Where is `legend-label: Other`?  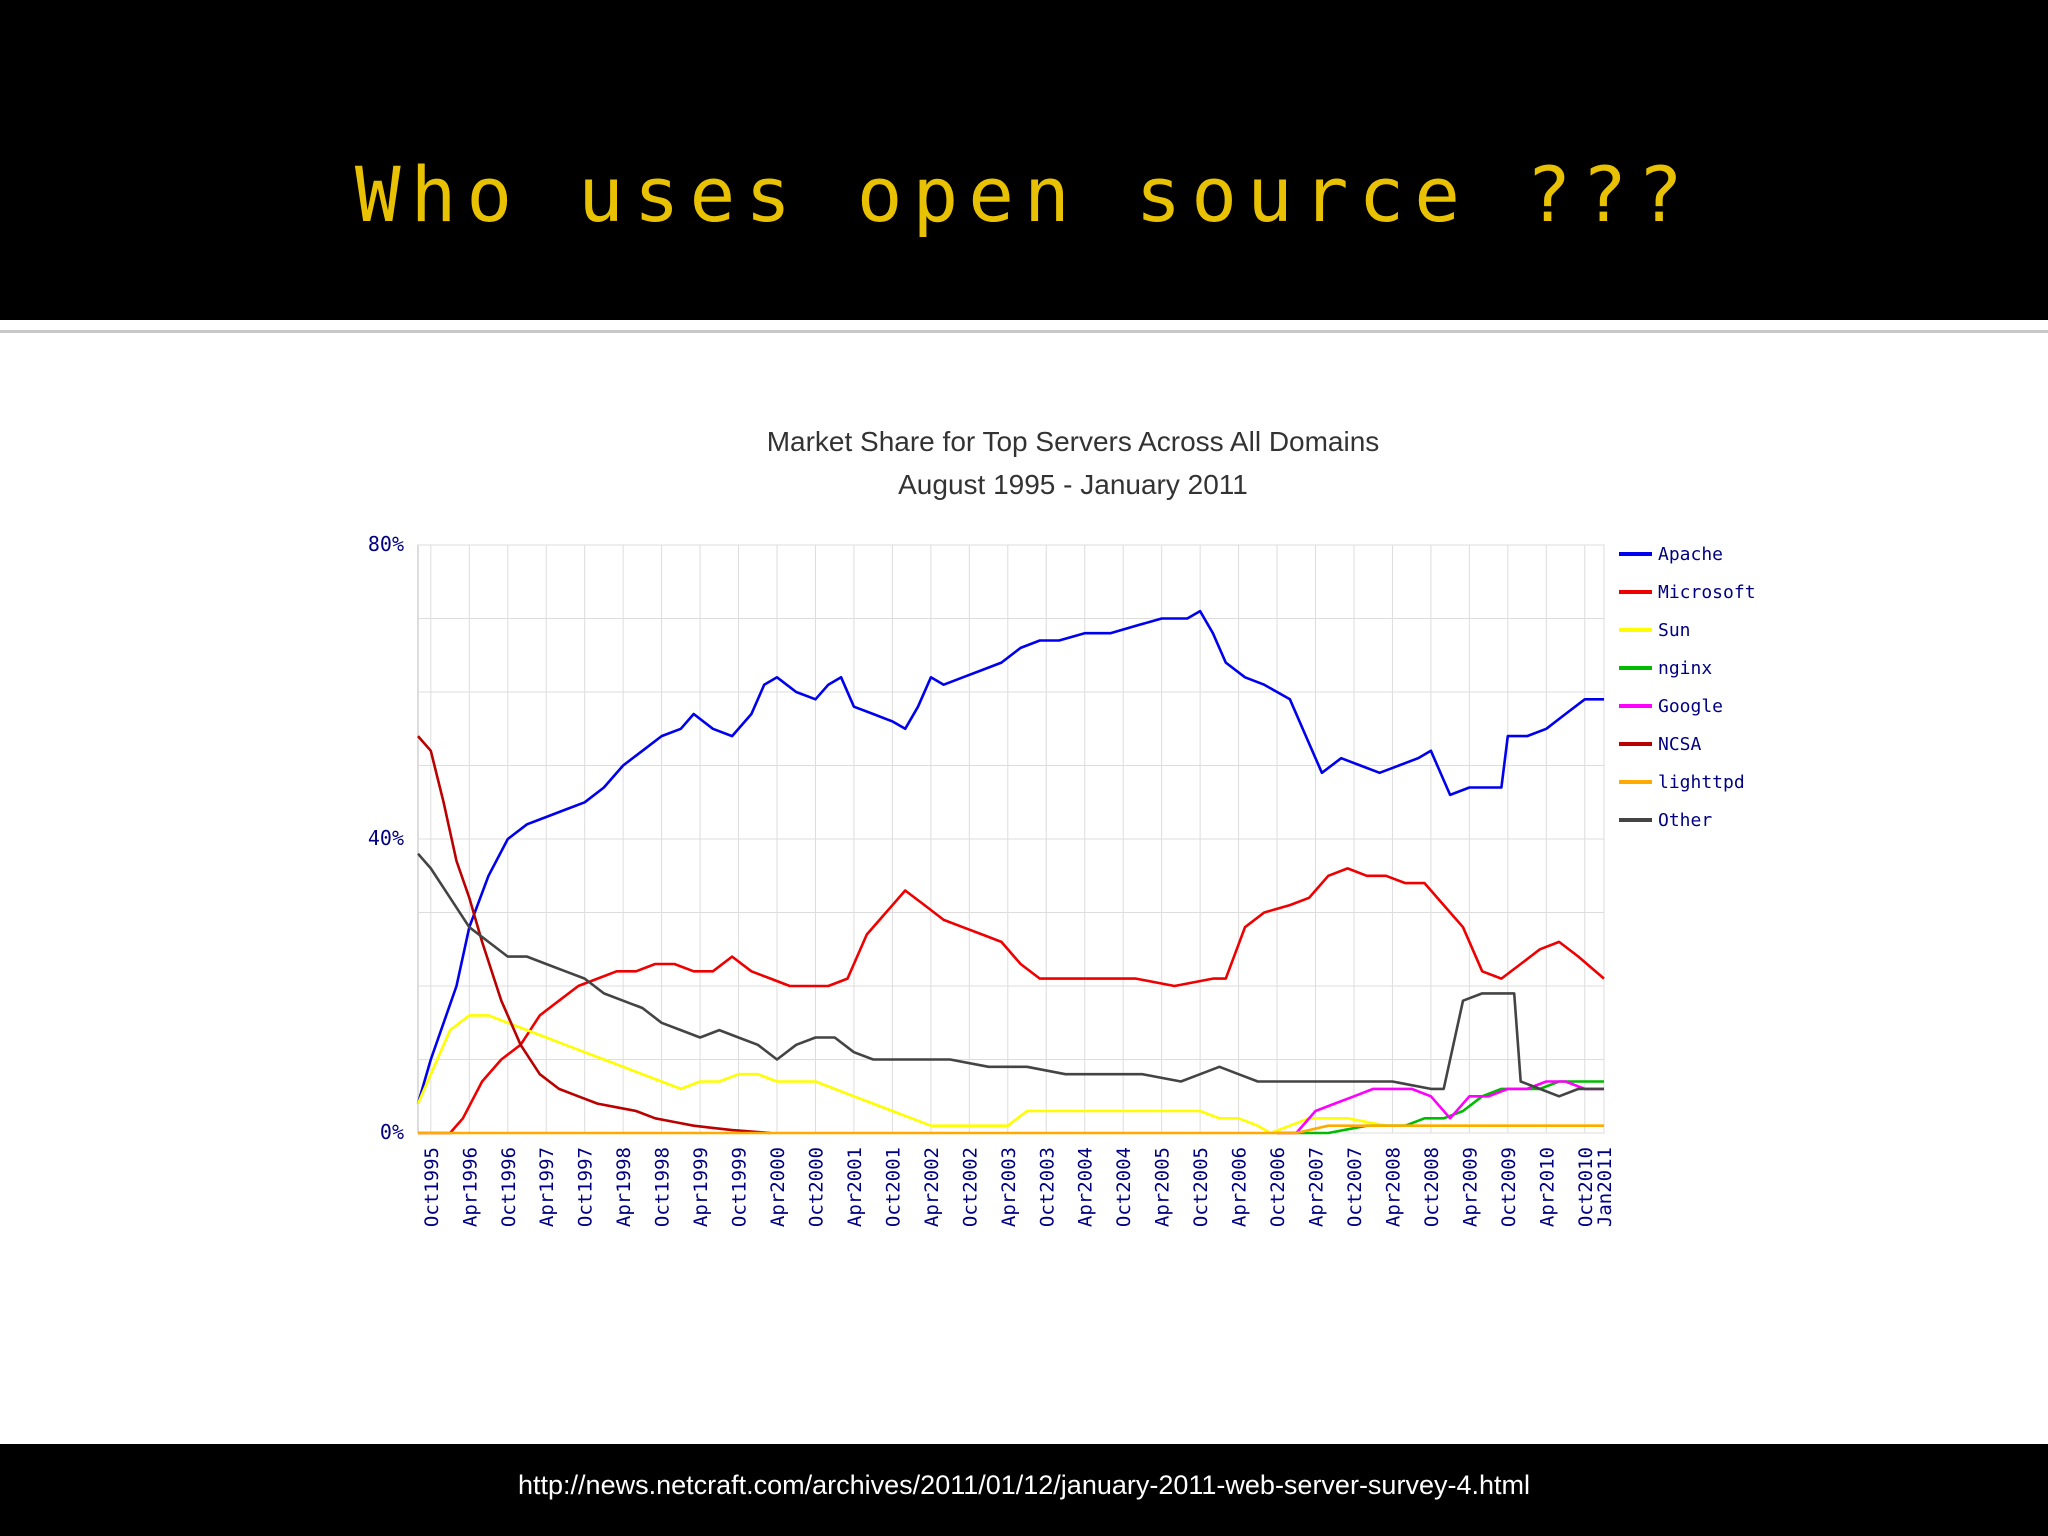 legend-label: Other is located at coordinates (1685, 820).